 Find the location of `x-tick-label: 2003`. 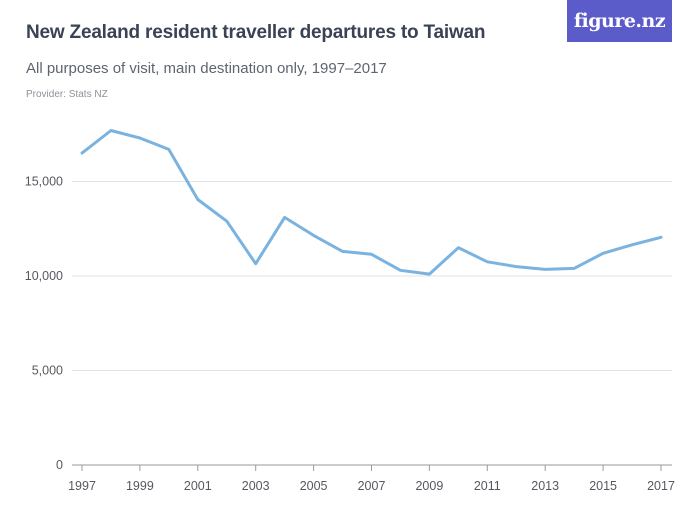

x-tick-label: 2003 is located at coordinates (256, 486).